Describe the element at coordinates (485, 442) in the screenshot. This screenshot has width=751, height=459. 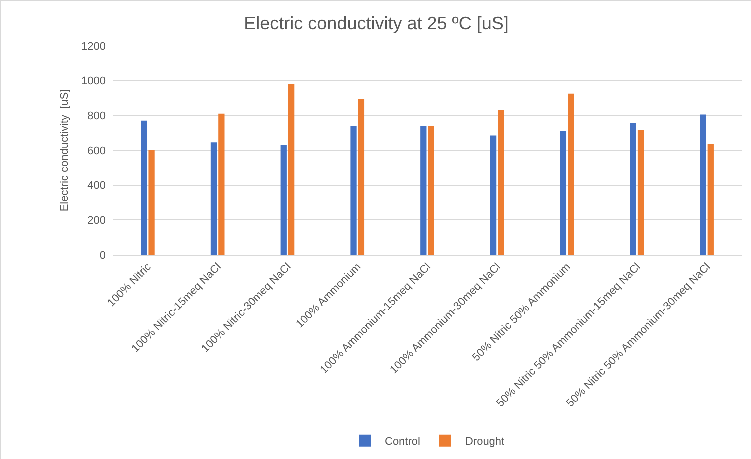
I see `legend-label: Drought` at that location.